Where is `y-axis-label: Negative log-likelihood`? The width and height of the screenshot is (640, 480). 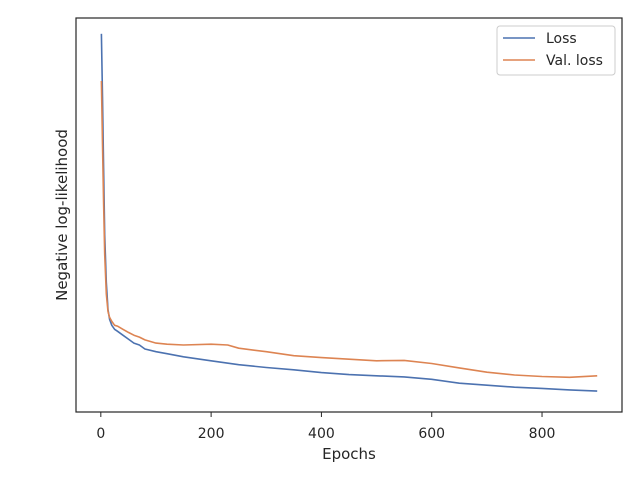 y-axis-label: Negative log-likelihood is located at coordinates (62, 215).